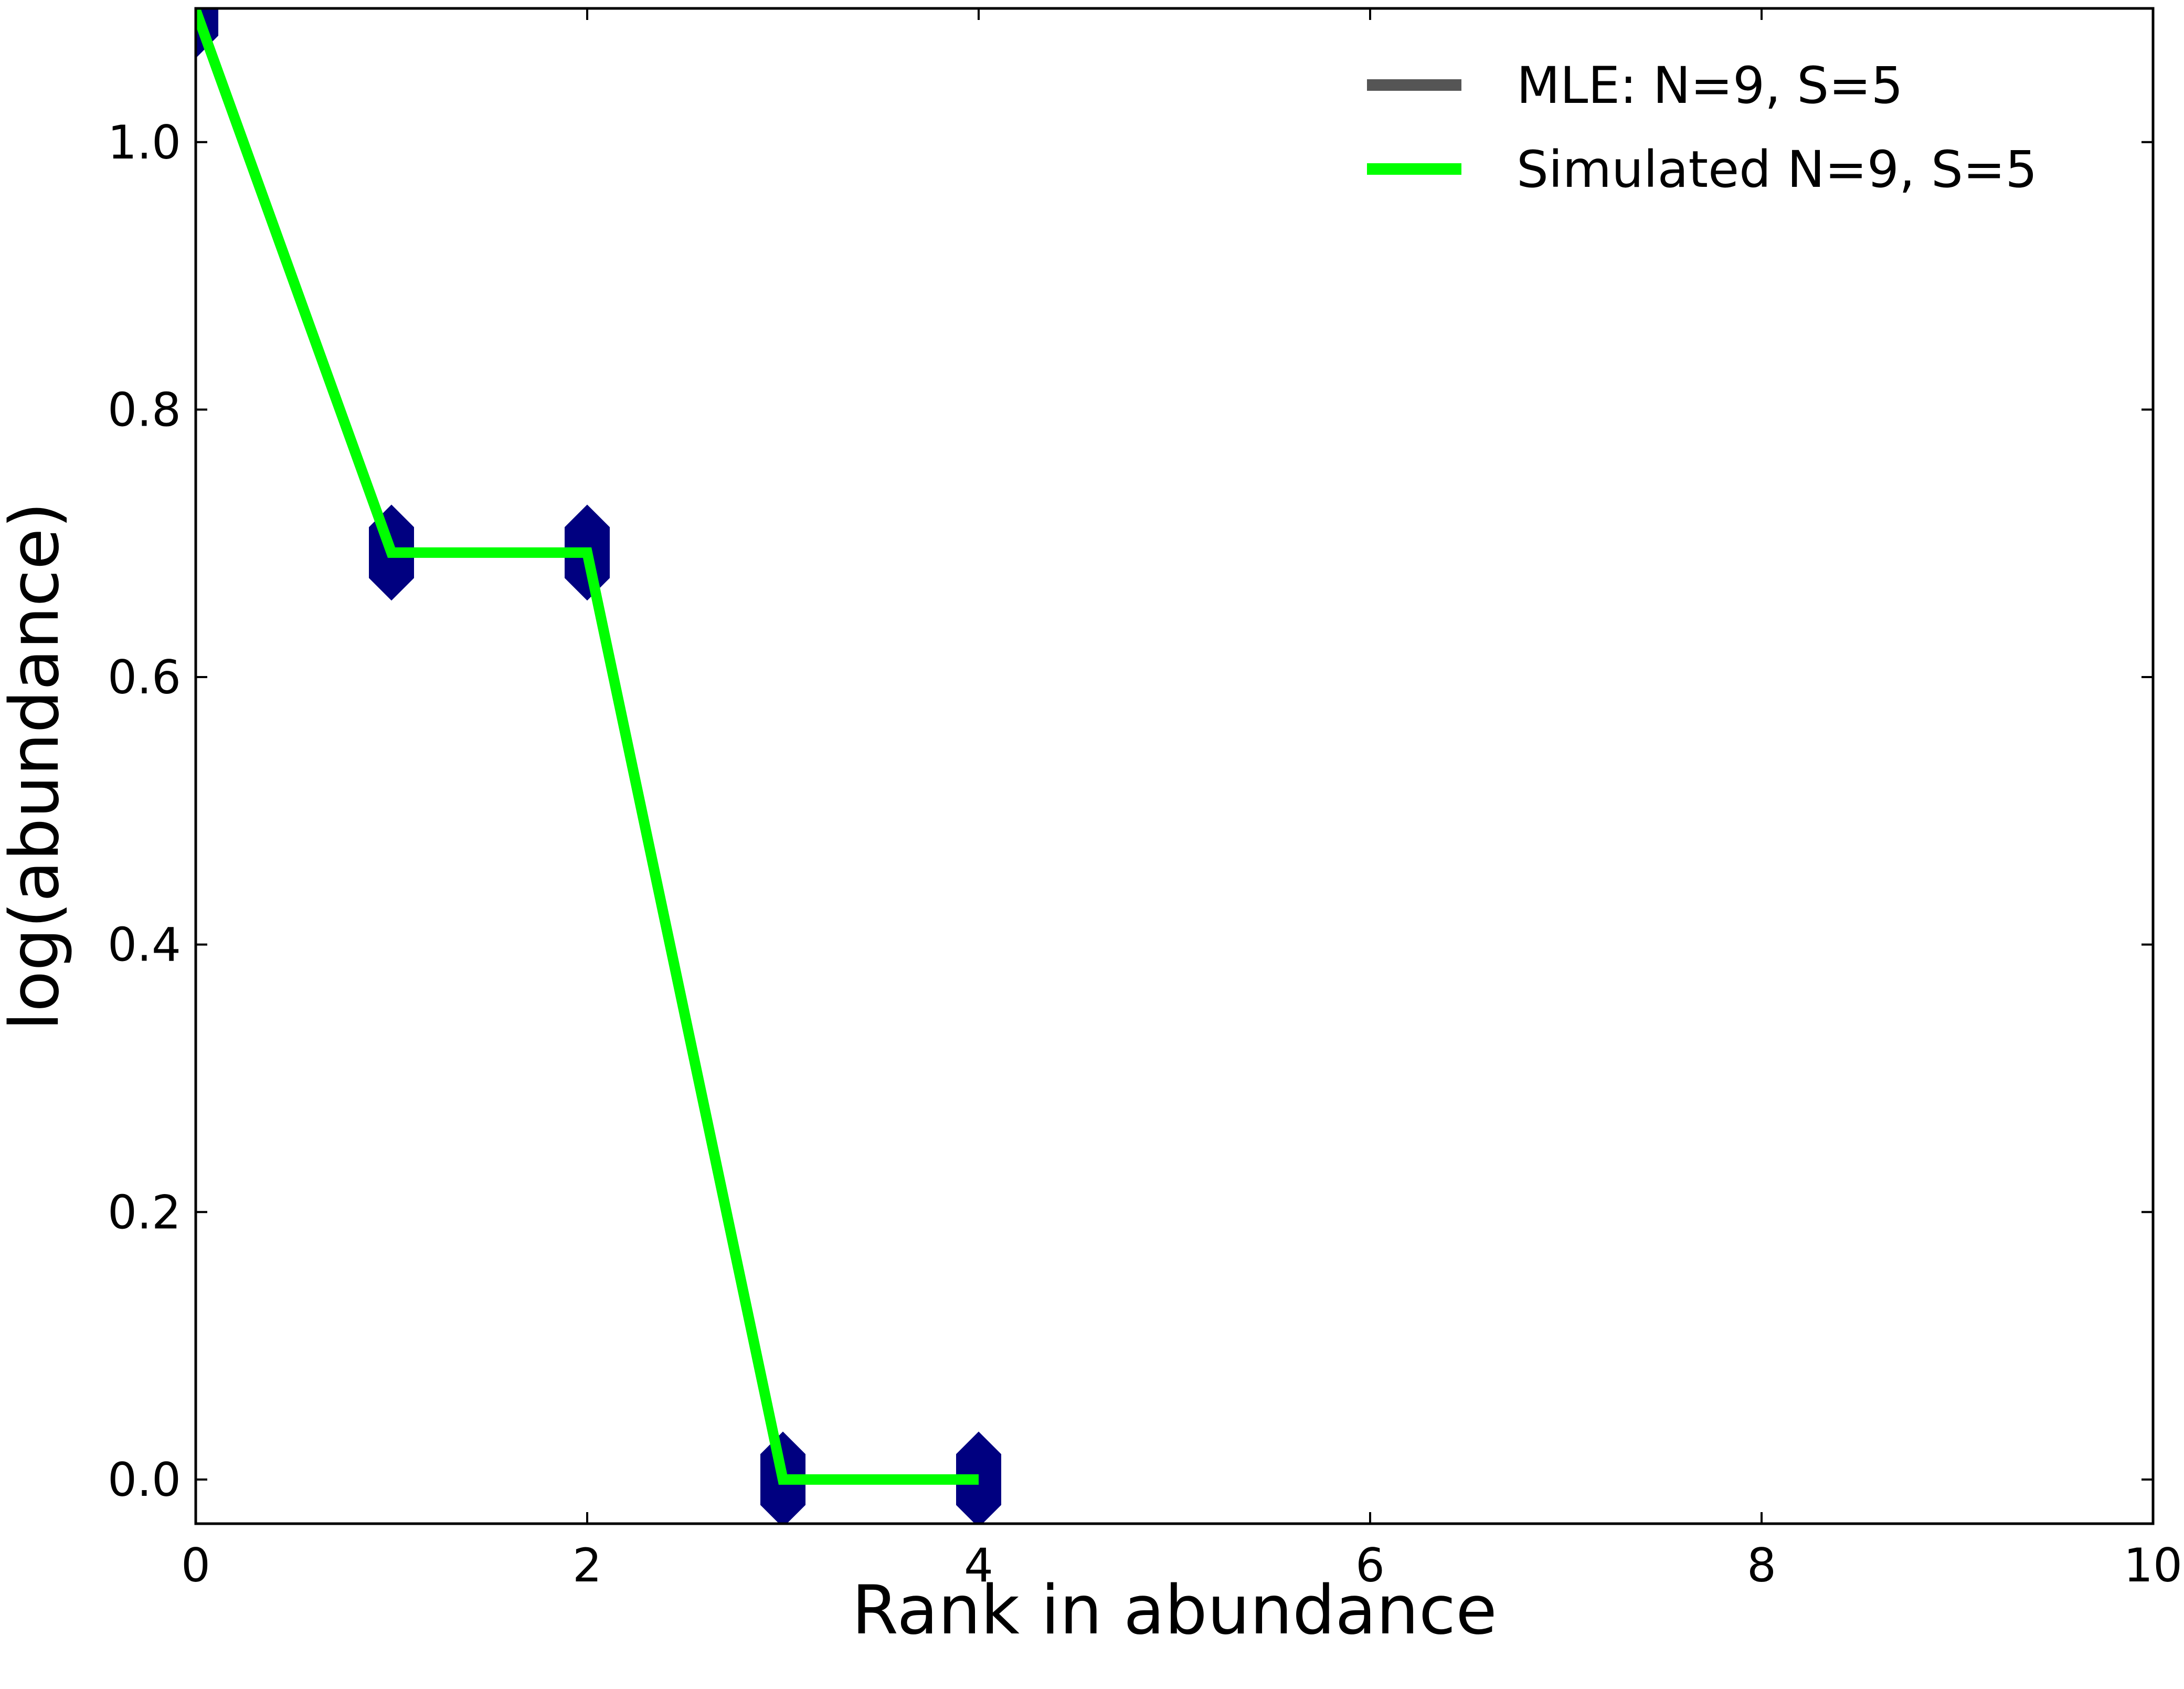 The height and width of the screenshot is (1689, 2184). What do you see at coordinates (1370, 1565) in the screenshot?
I see `x-tick-label: 6` at bounding box center [1370, 1565].